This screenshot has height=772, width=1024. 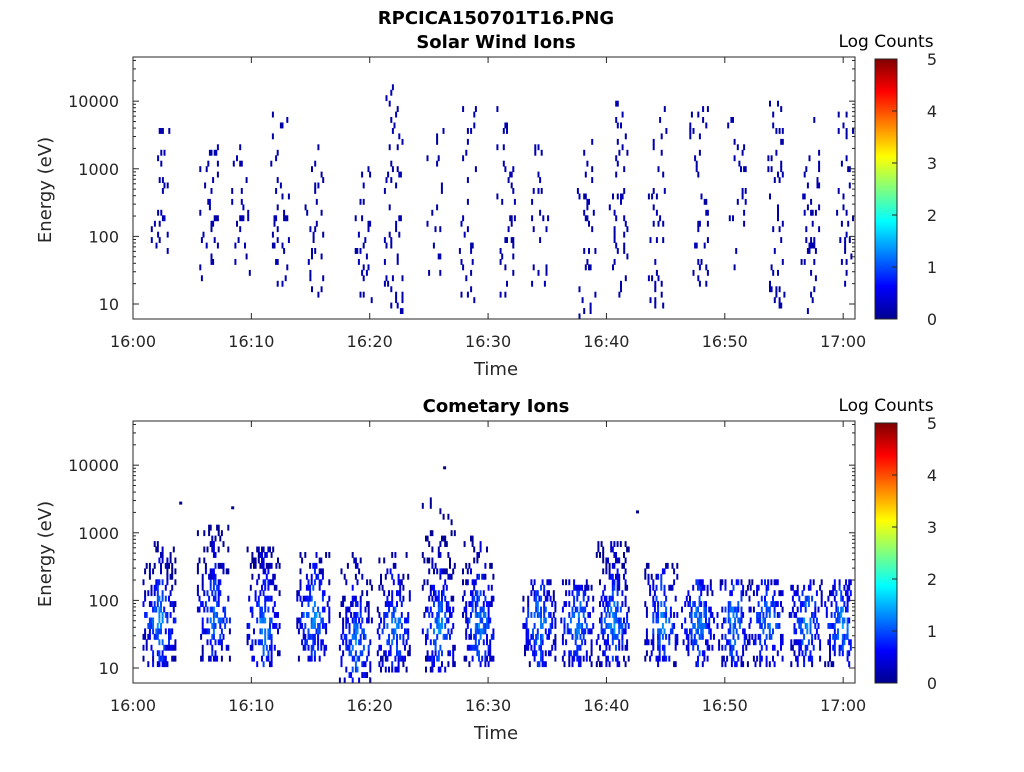 I want to click on y-tick-label: 100, so click(x=103, y=600).